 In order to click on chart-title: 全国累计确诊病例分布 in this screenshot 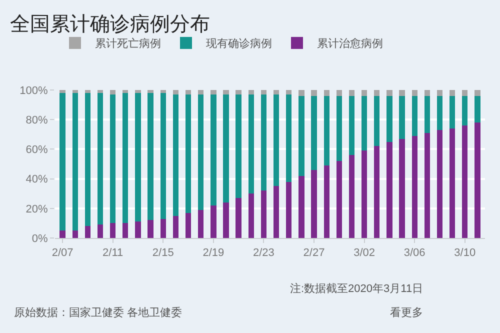, I will do `click(110, 25)`.